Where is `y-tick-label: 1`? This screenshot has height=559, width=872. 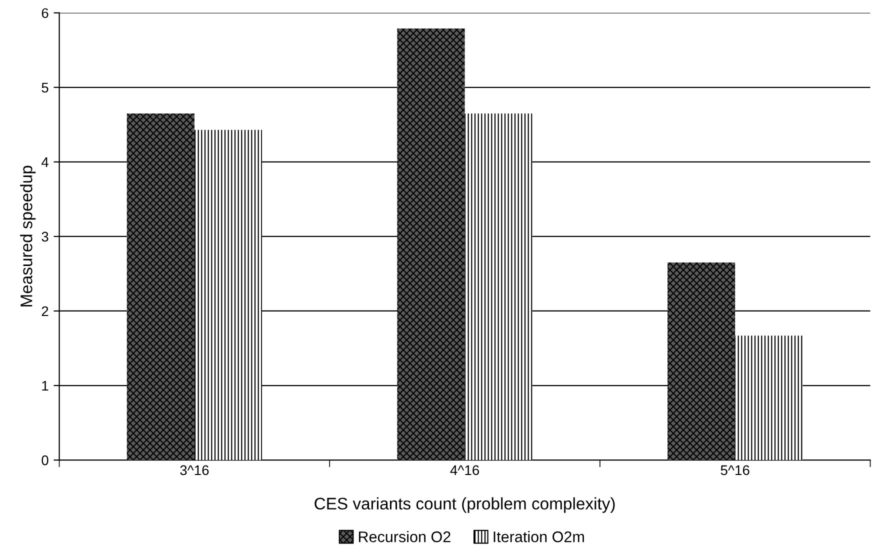
y-tick-label: 1 is located at coordinates (45, 386).